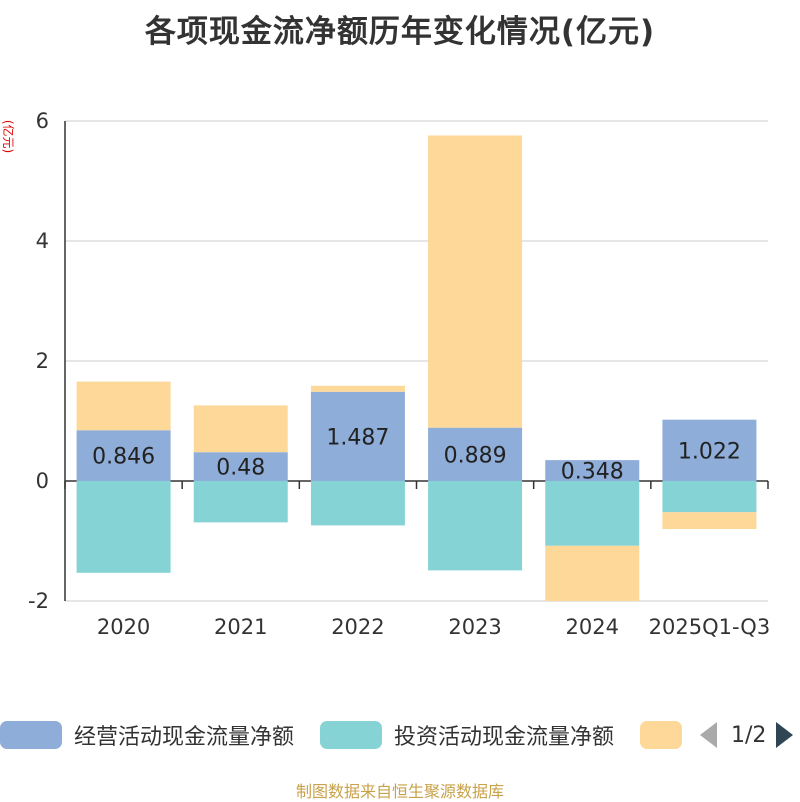 The width and height of the screenshot is (800, 802). I want to click on legend: 经营活动现金流量净额 投资活动现金流量净额 1/2, so click(400, 735).